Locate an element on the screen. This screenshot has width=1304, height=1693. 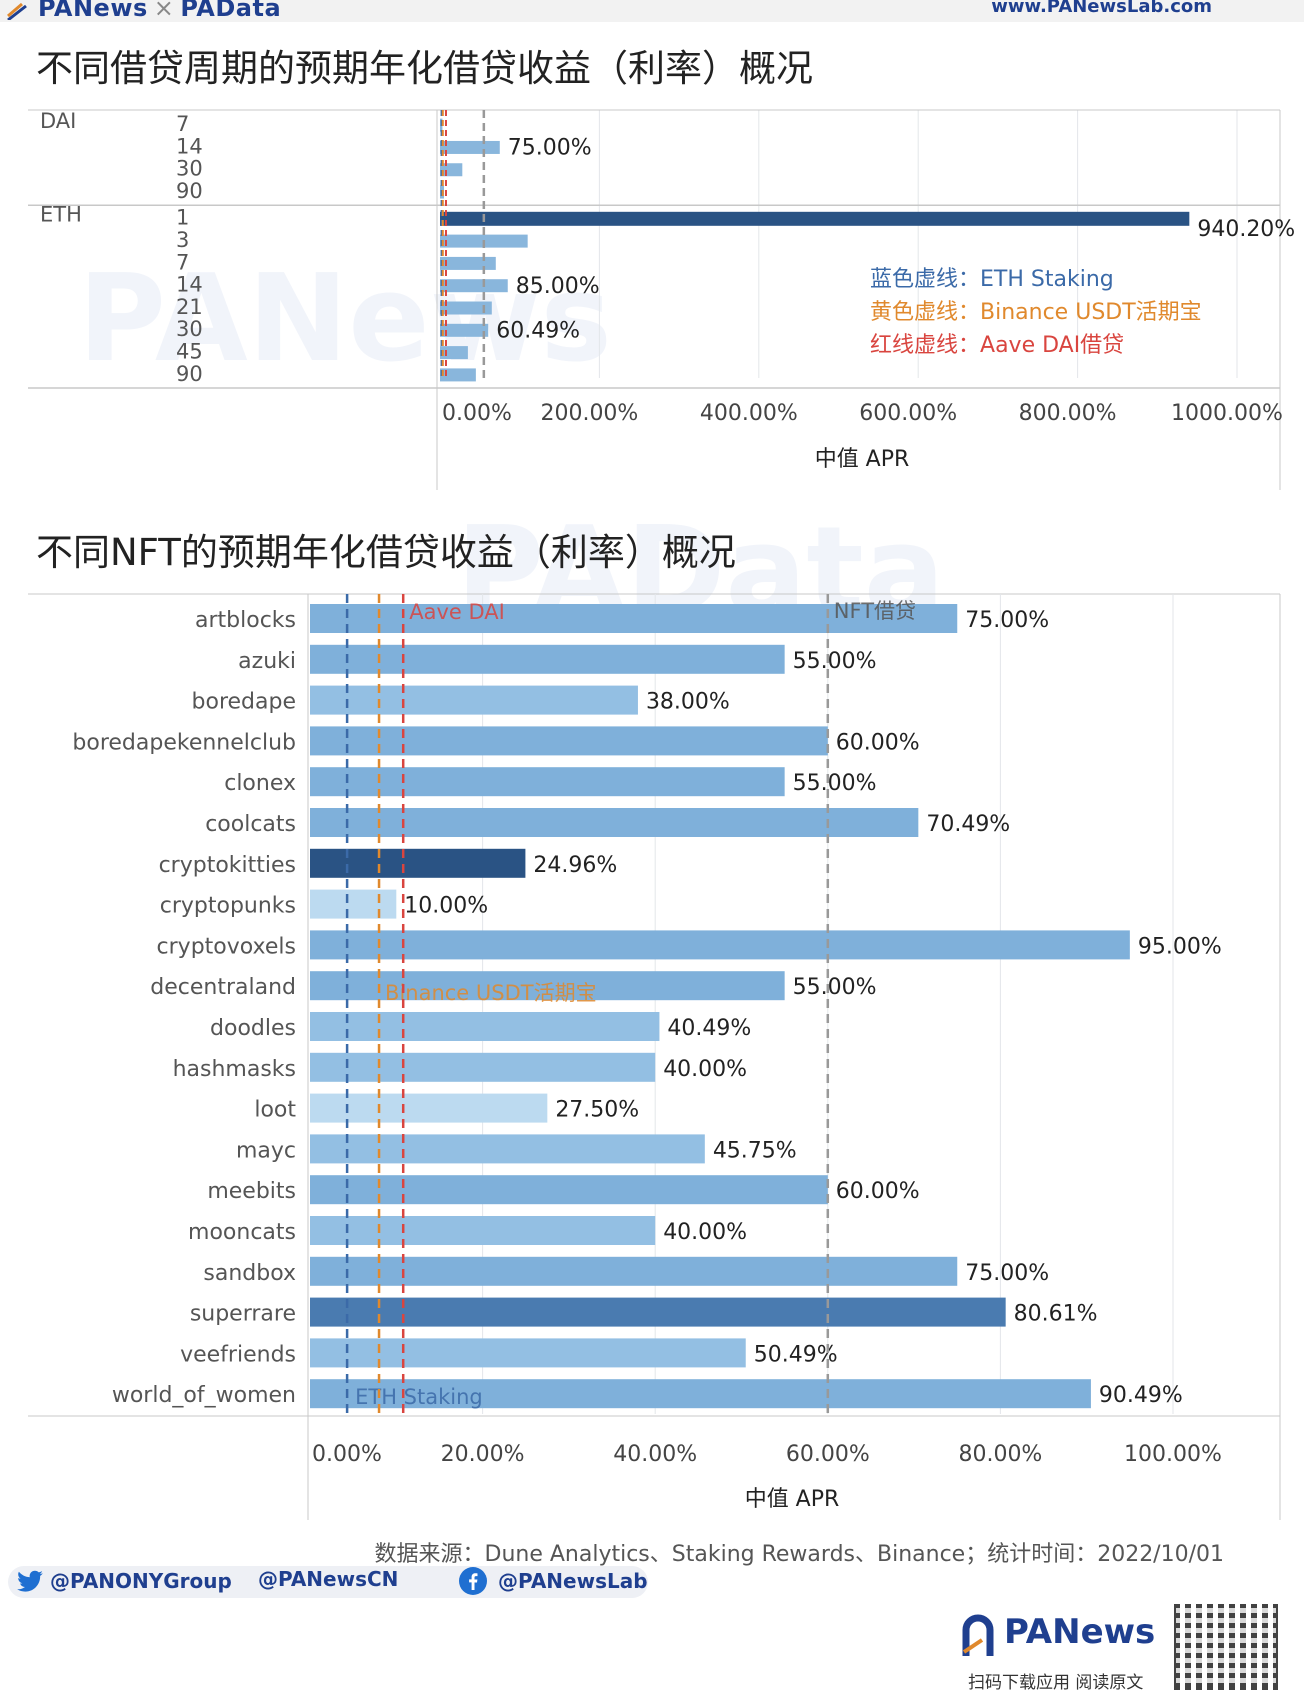
chart2-data-label: 10.00% is located at coordinates (446, 906).